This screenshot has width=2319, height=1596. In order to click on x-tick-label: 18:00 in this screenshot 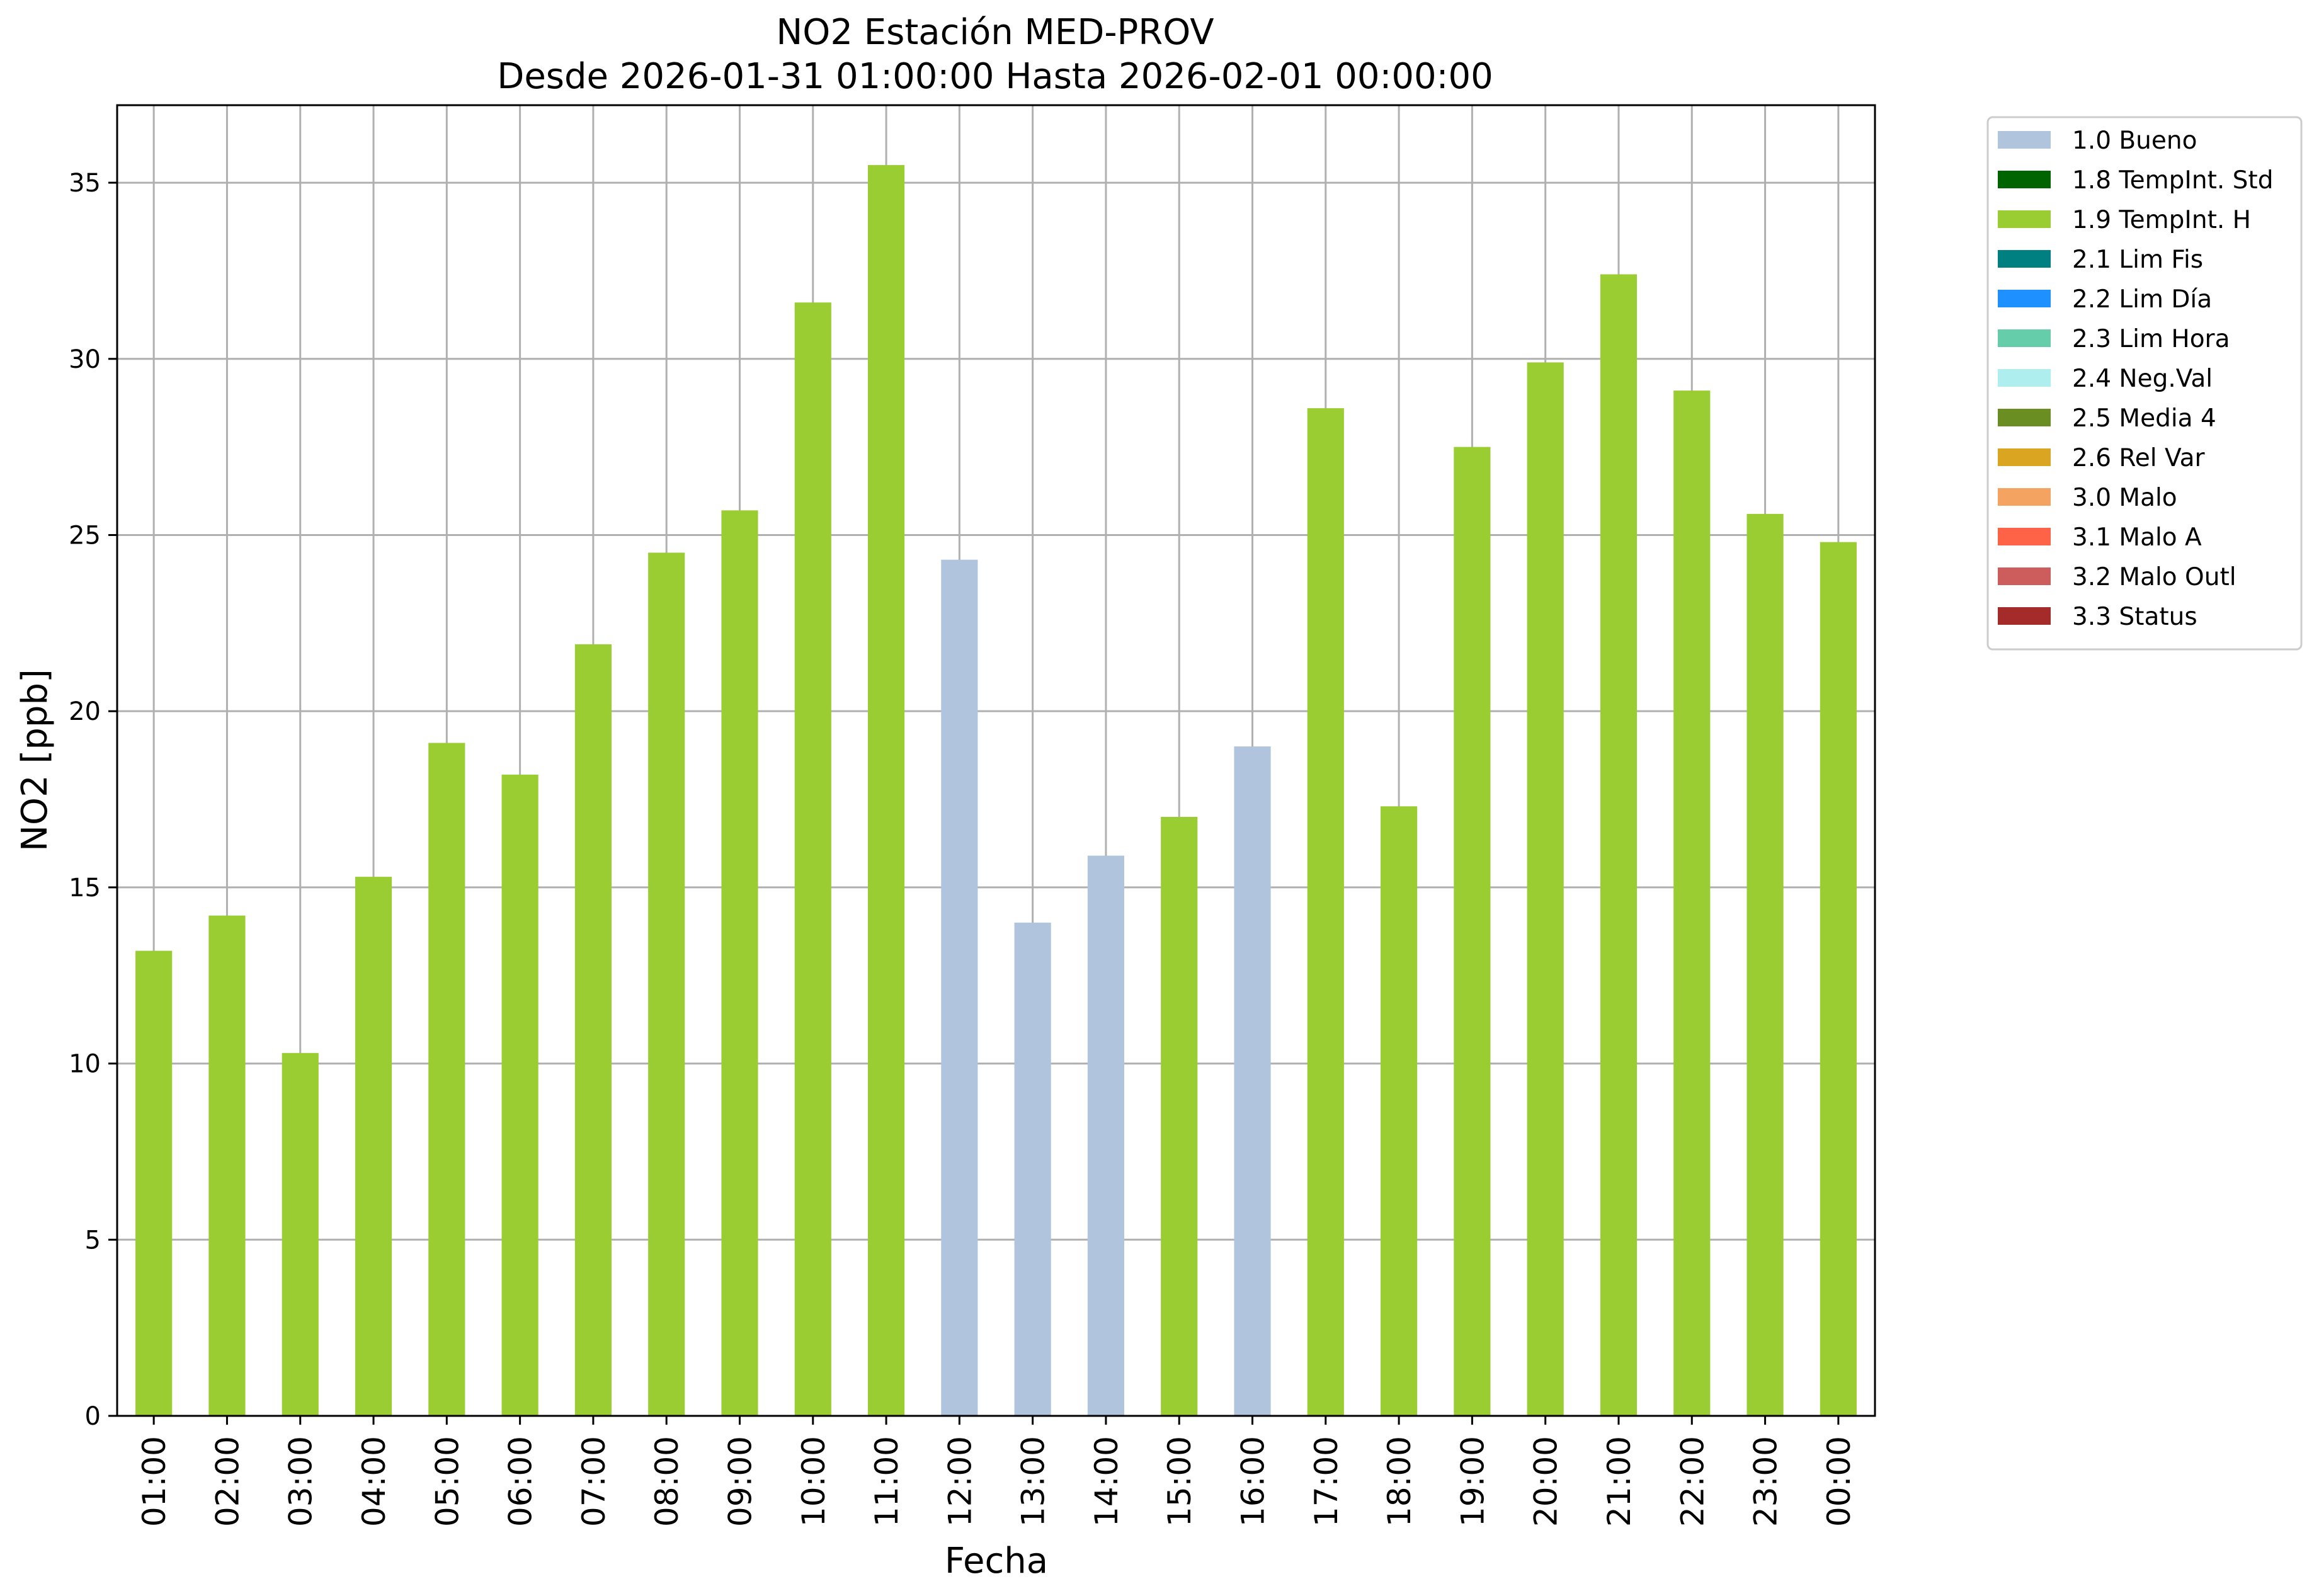, I will do `click(1399, 1481)`.